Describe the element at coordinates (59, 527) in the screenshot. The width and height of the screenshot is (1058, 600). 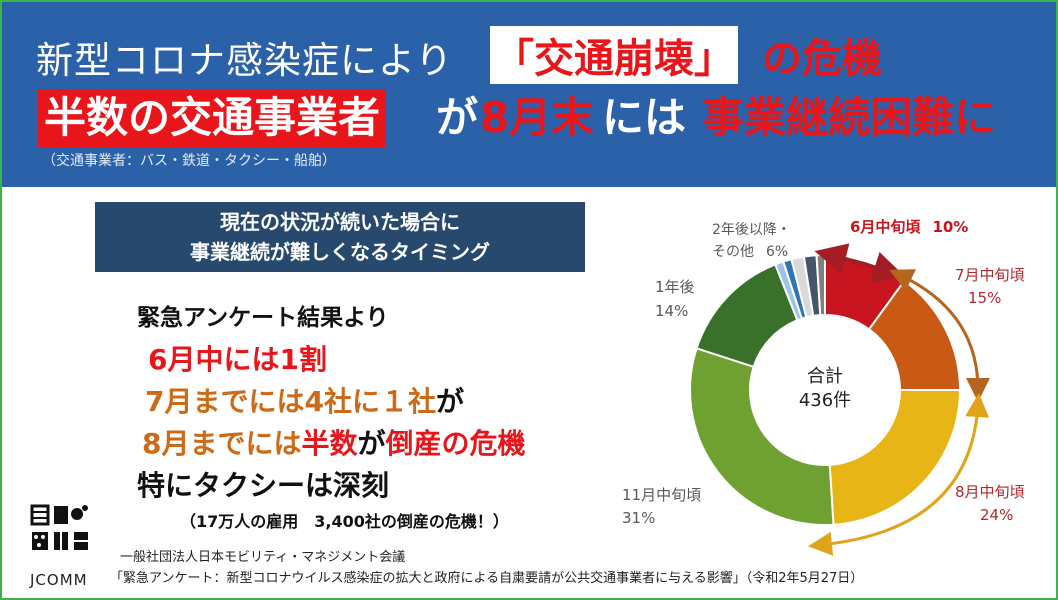
I see `jcomm-logo-icon` at that location.